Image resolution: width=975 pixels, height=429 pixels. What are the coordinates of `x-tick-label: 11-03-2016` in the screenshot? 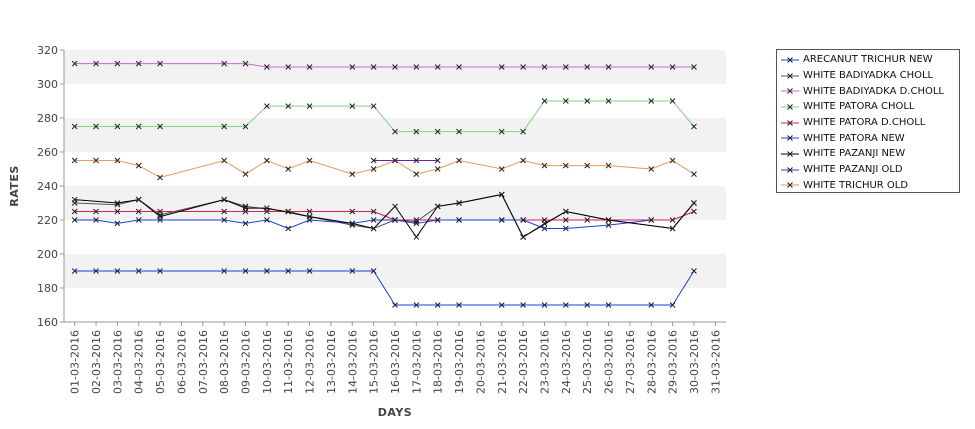 It's located at (288, 362).